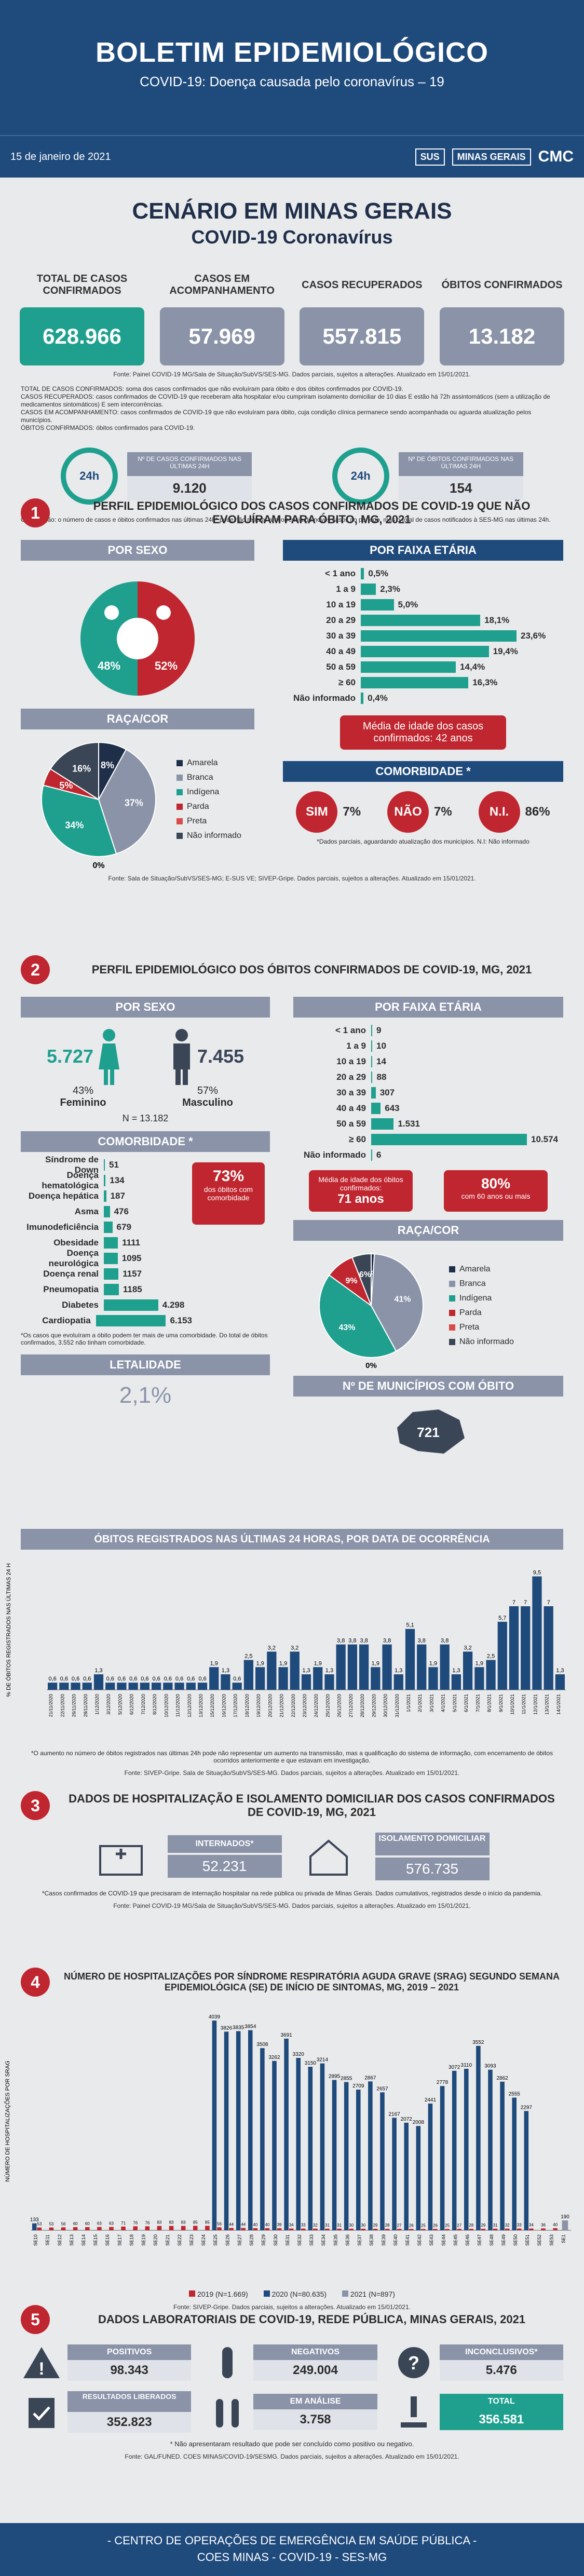 Image resolution: width=584 pixels, height=2576 pixels. What do you see at coordinates (351, 1281) in the screenshot?
I see `race-slice-label: 9%` at bounding box center [351, 1281].